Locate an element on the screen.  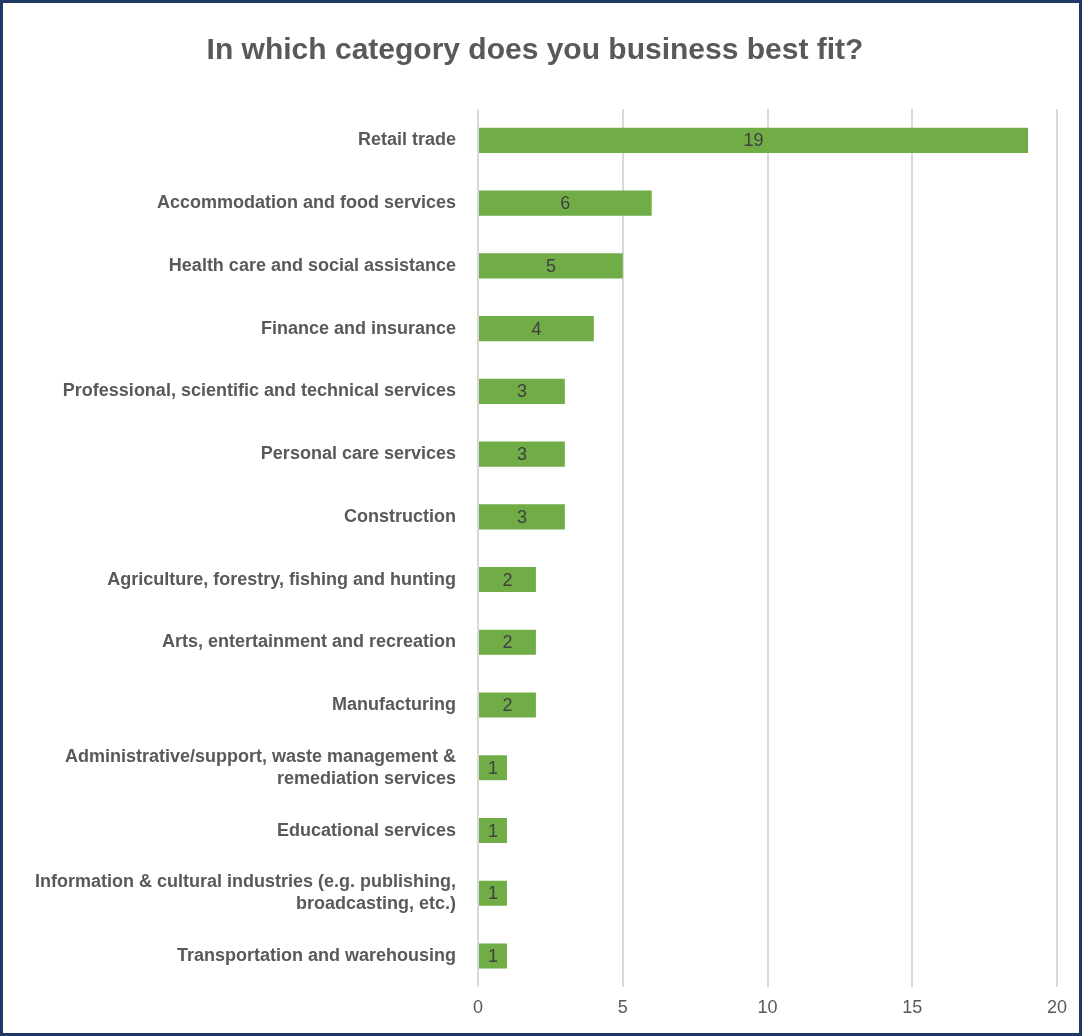
x-tick-label: 10 is located at coordinates (767, 1007).